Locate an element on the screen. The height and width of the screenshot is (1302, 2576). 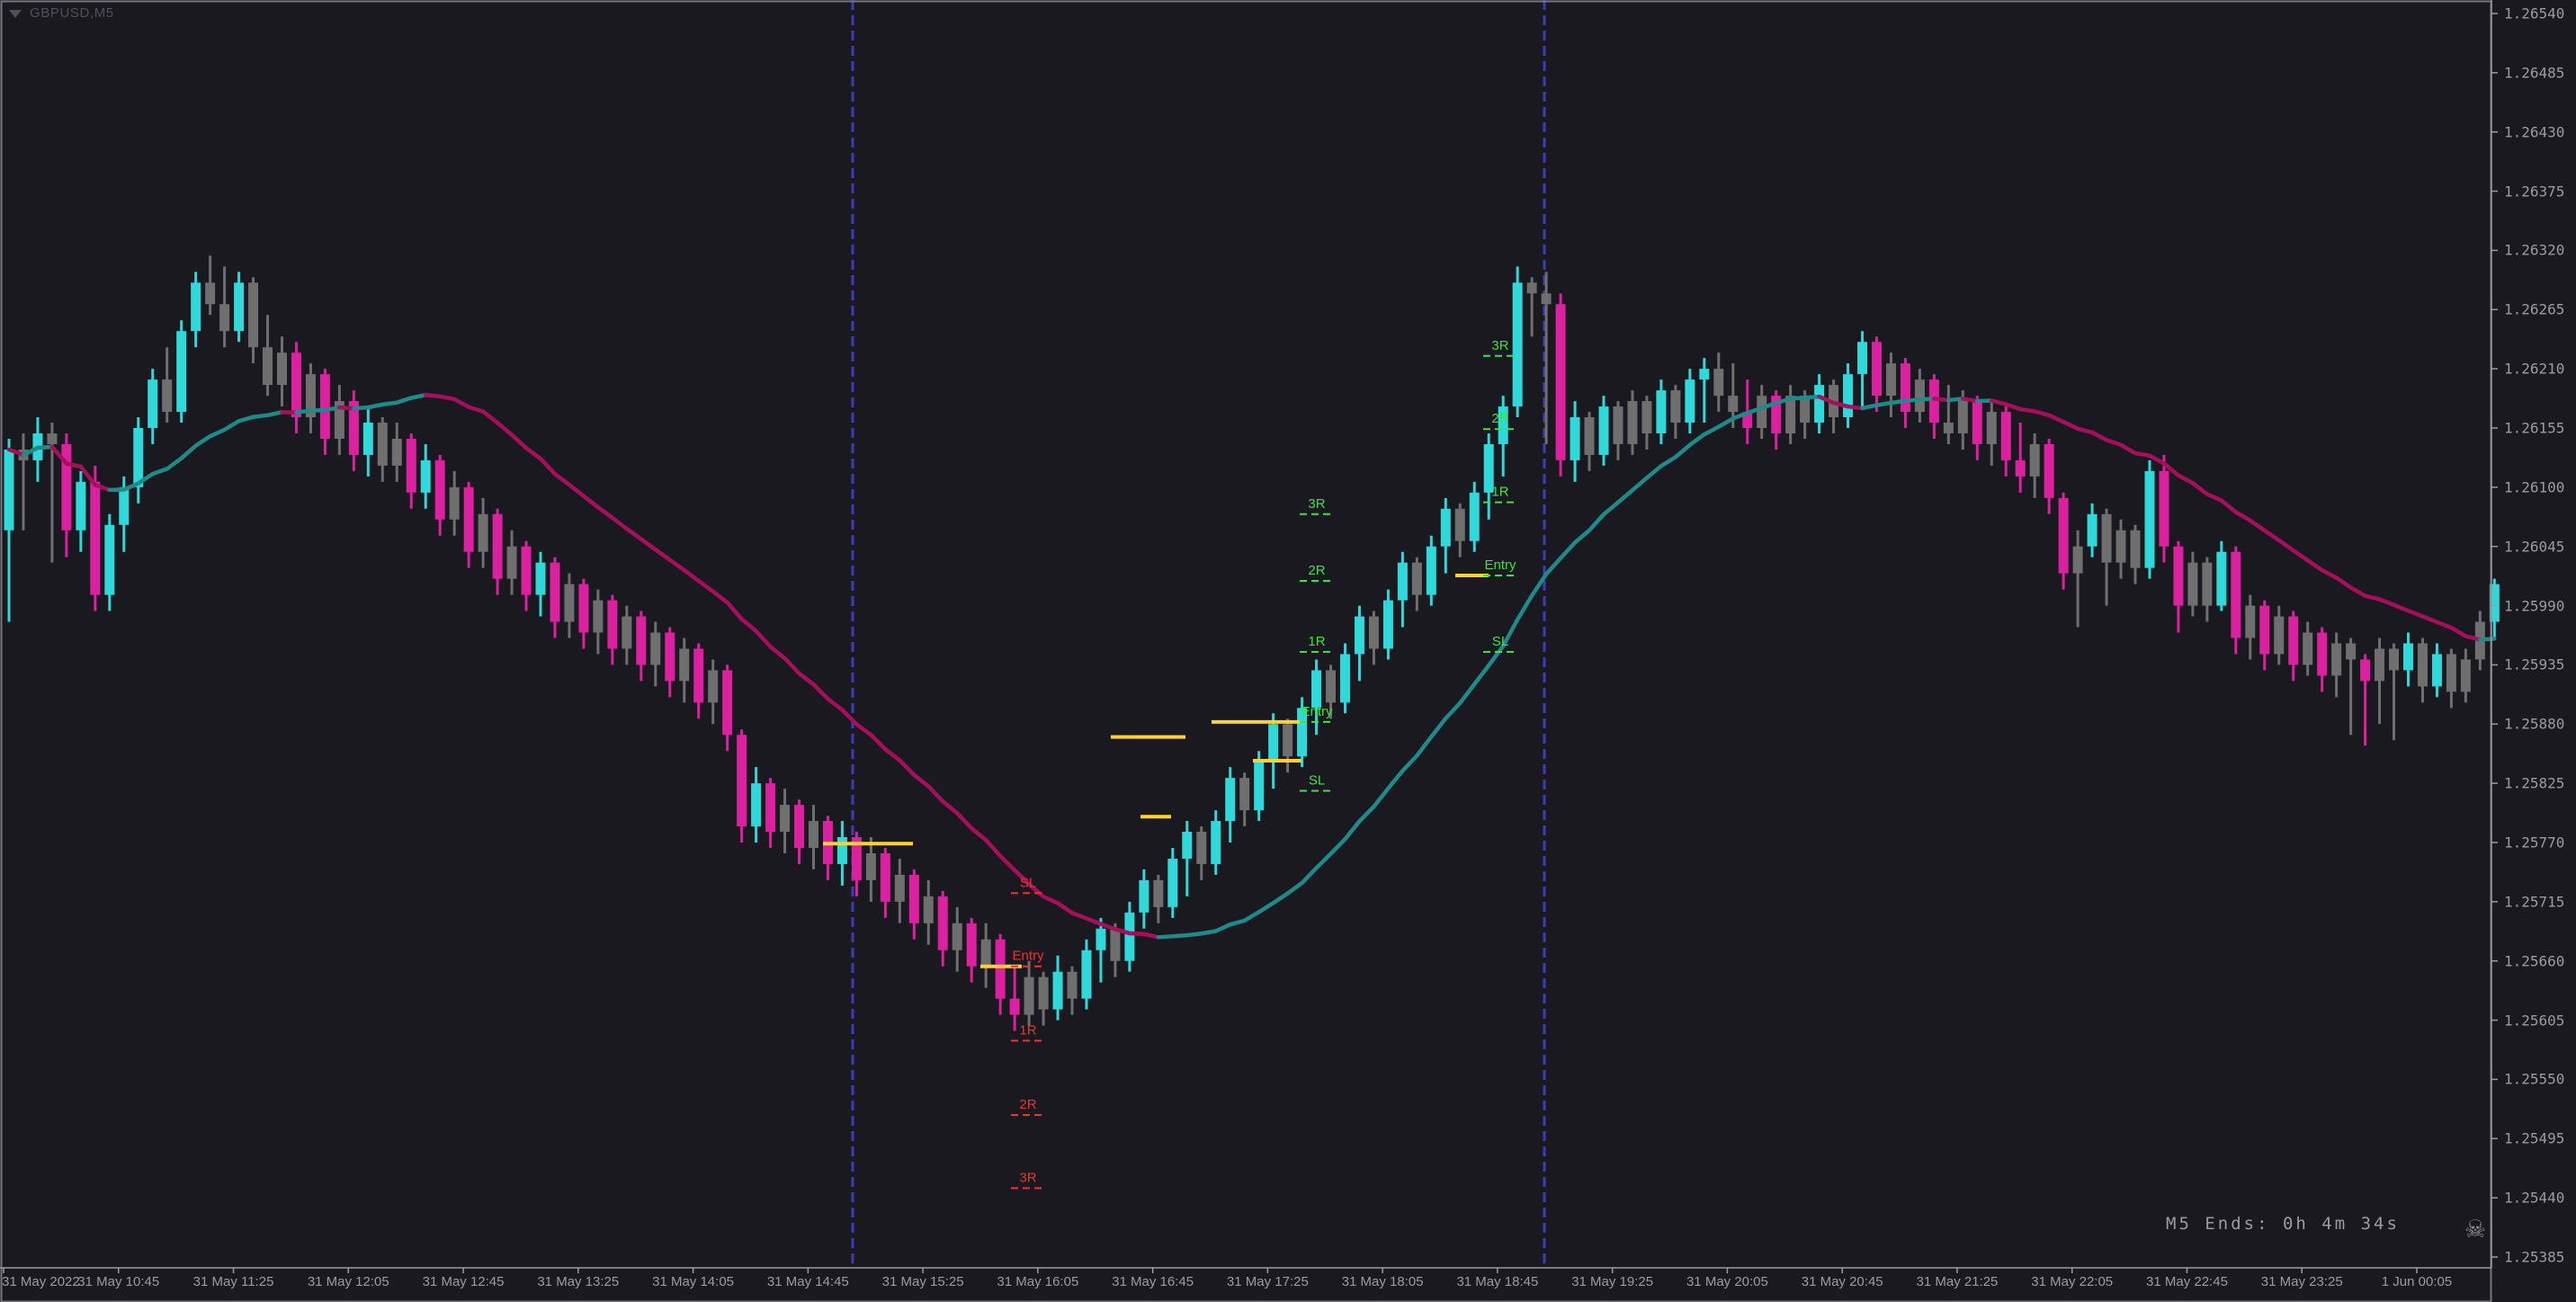
time-tick-label: 31 May 14:45 is located at coordinates (807, 1281).